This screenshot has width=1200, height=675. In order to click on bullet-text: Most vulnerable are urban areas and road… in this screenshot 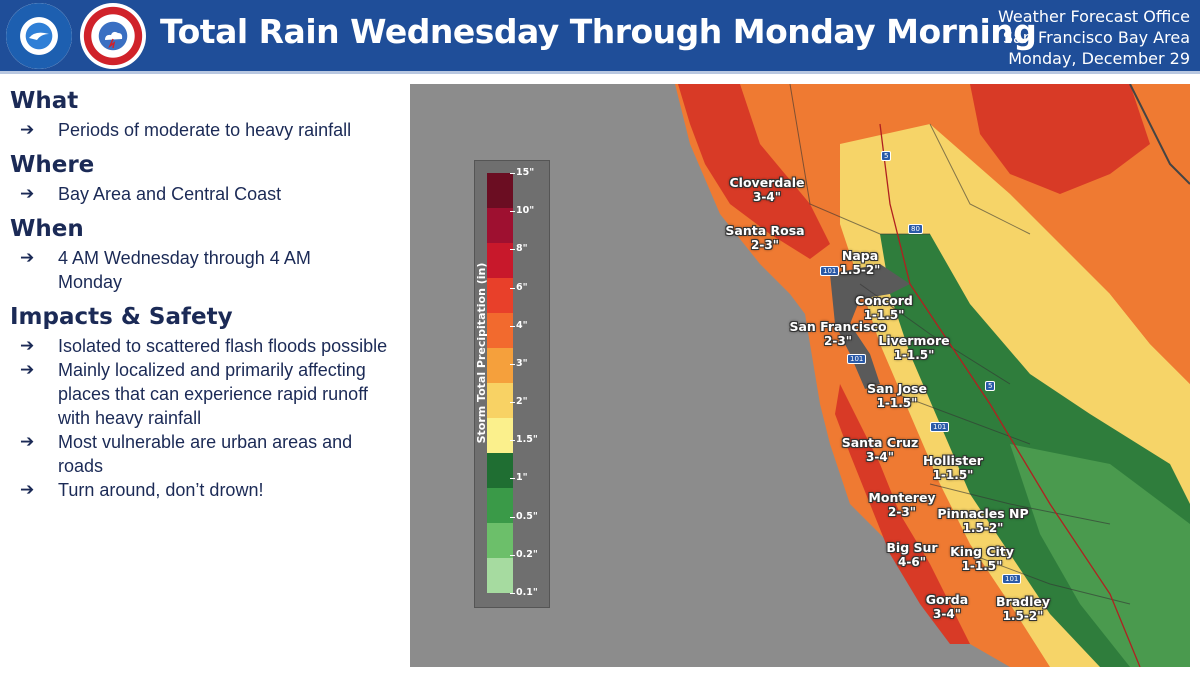, I will do `click(205, 454)`.